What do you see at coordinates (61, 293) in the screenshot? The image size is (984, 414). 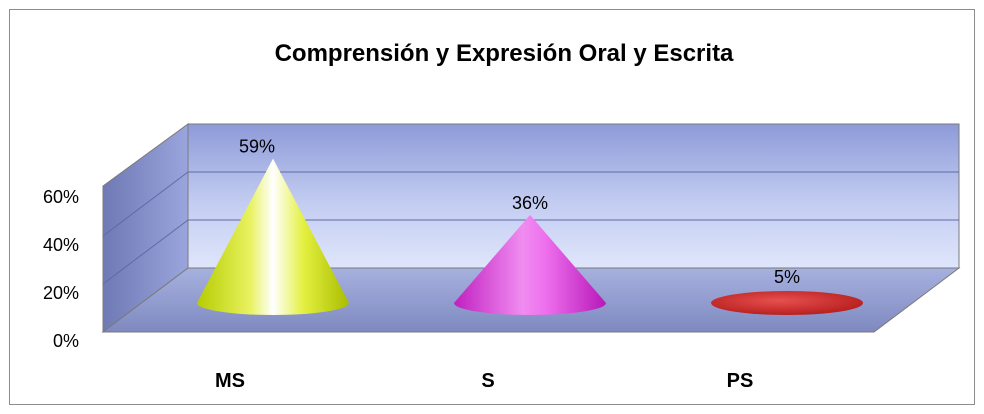 I see `y-tick-label-20: 20%` at bounding box center [61, 293].